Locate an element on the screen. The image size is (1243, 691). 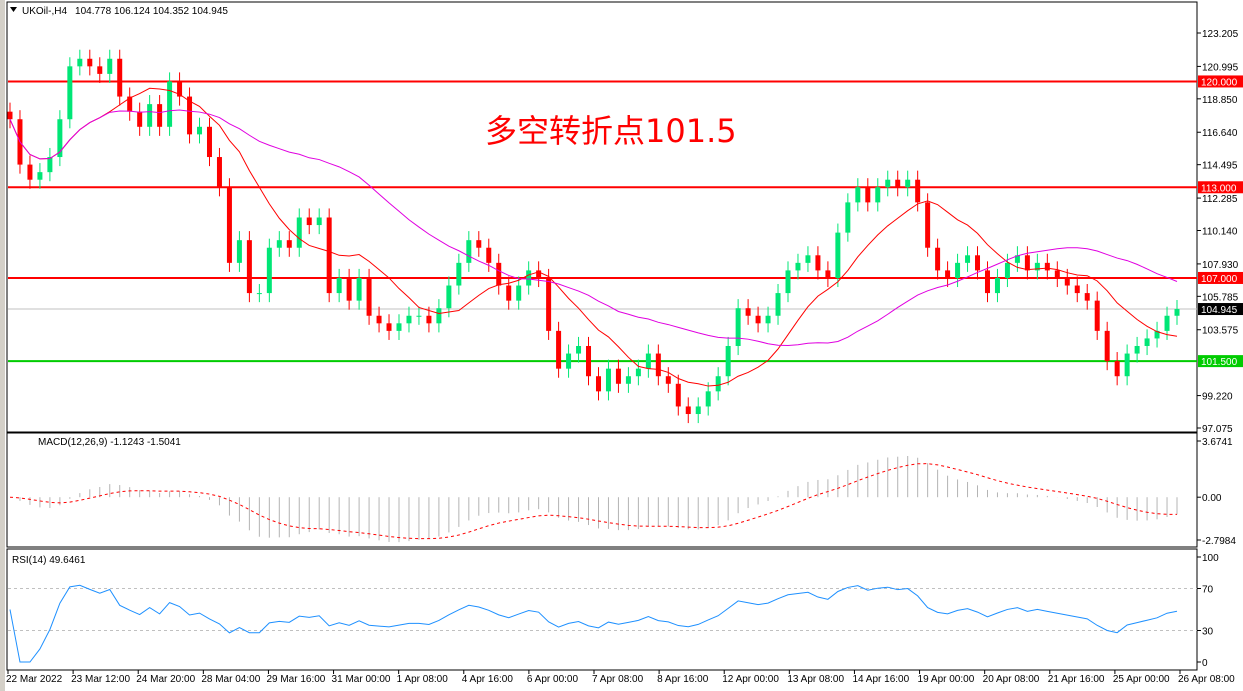
x-tick-label: 4 Apr 16:00 is located at coordinates (488, 679).